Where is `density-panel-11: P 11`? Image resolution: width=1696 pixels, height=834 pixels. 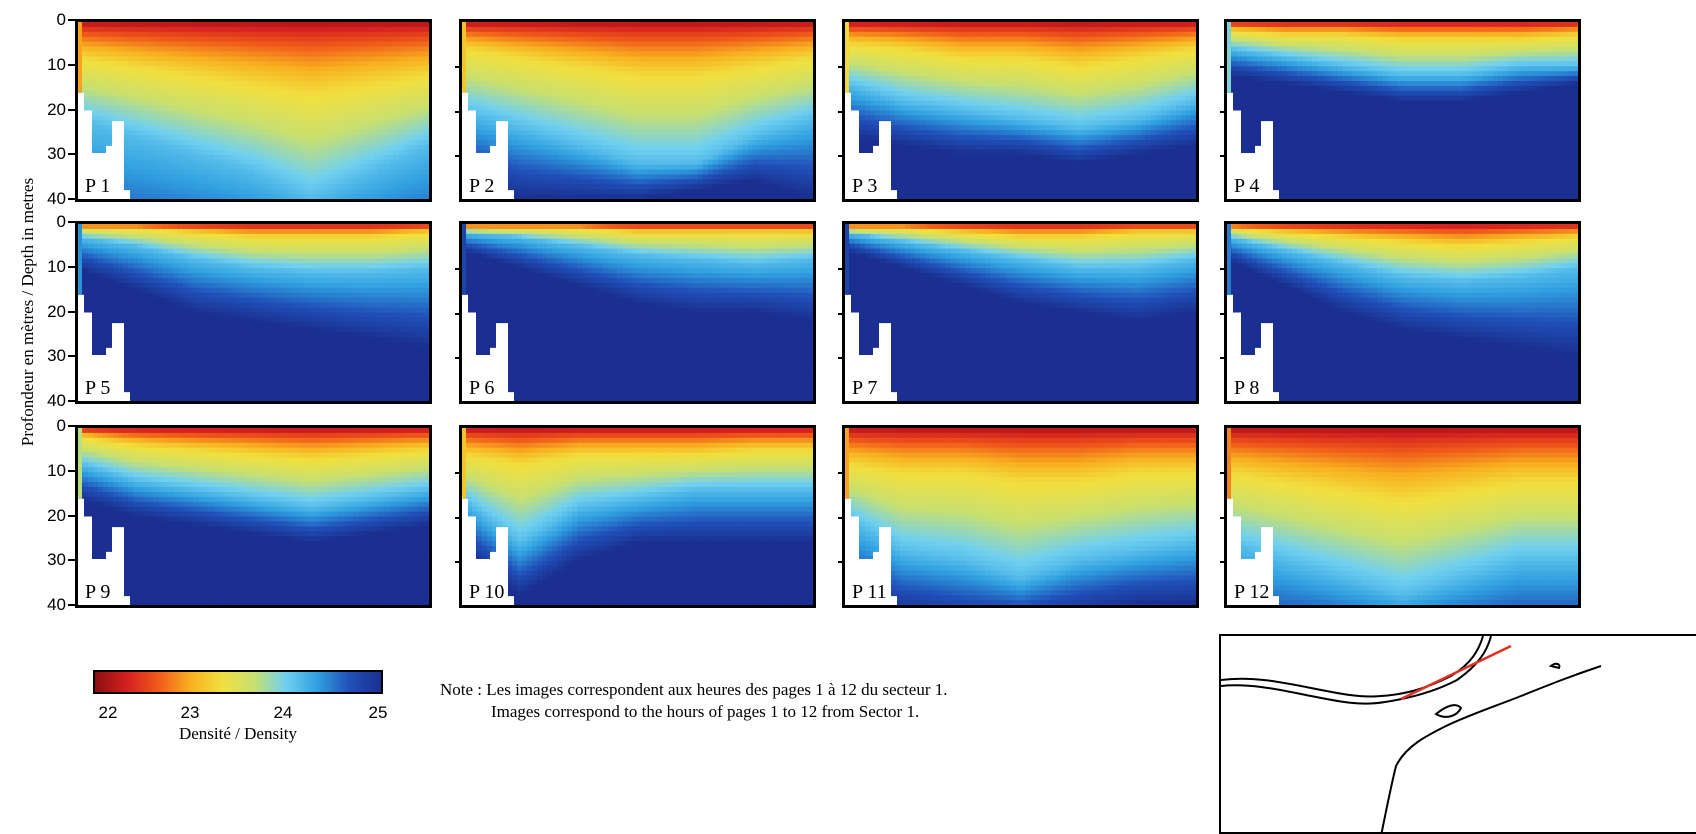 density-panel-11: P 11 is located at coordinates (1020, 516).